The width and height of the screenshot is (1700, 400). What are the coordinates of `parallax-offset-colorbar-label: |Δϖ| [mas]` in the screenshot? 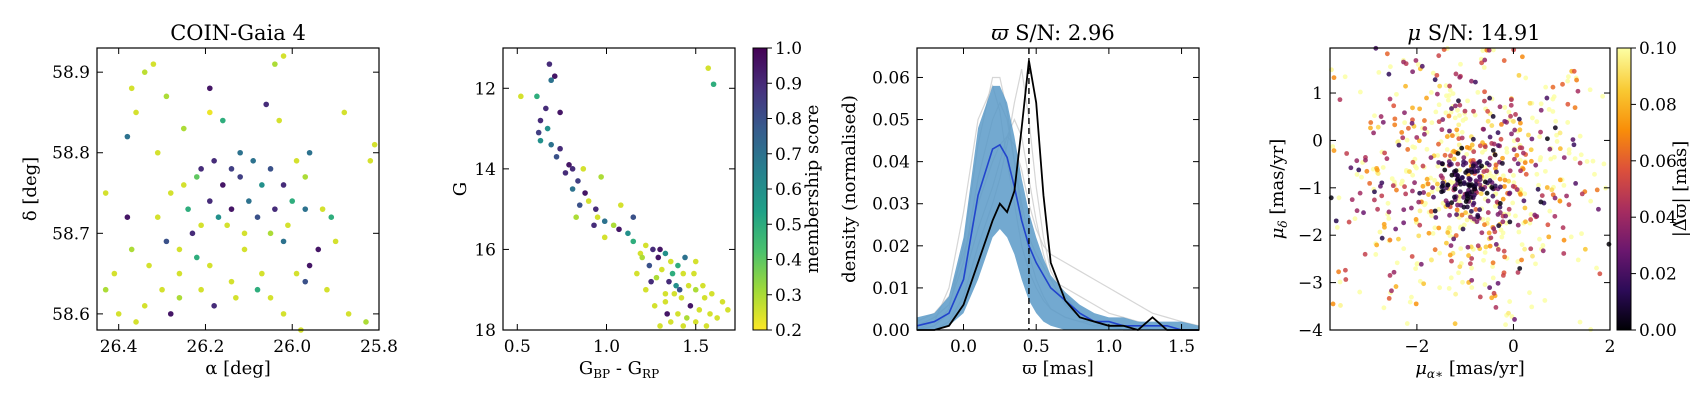 It's located at (1680, 189).